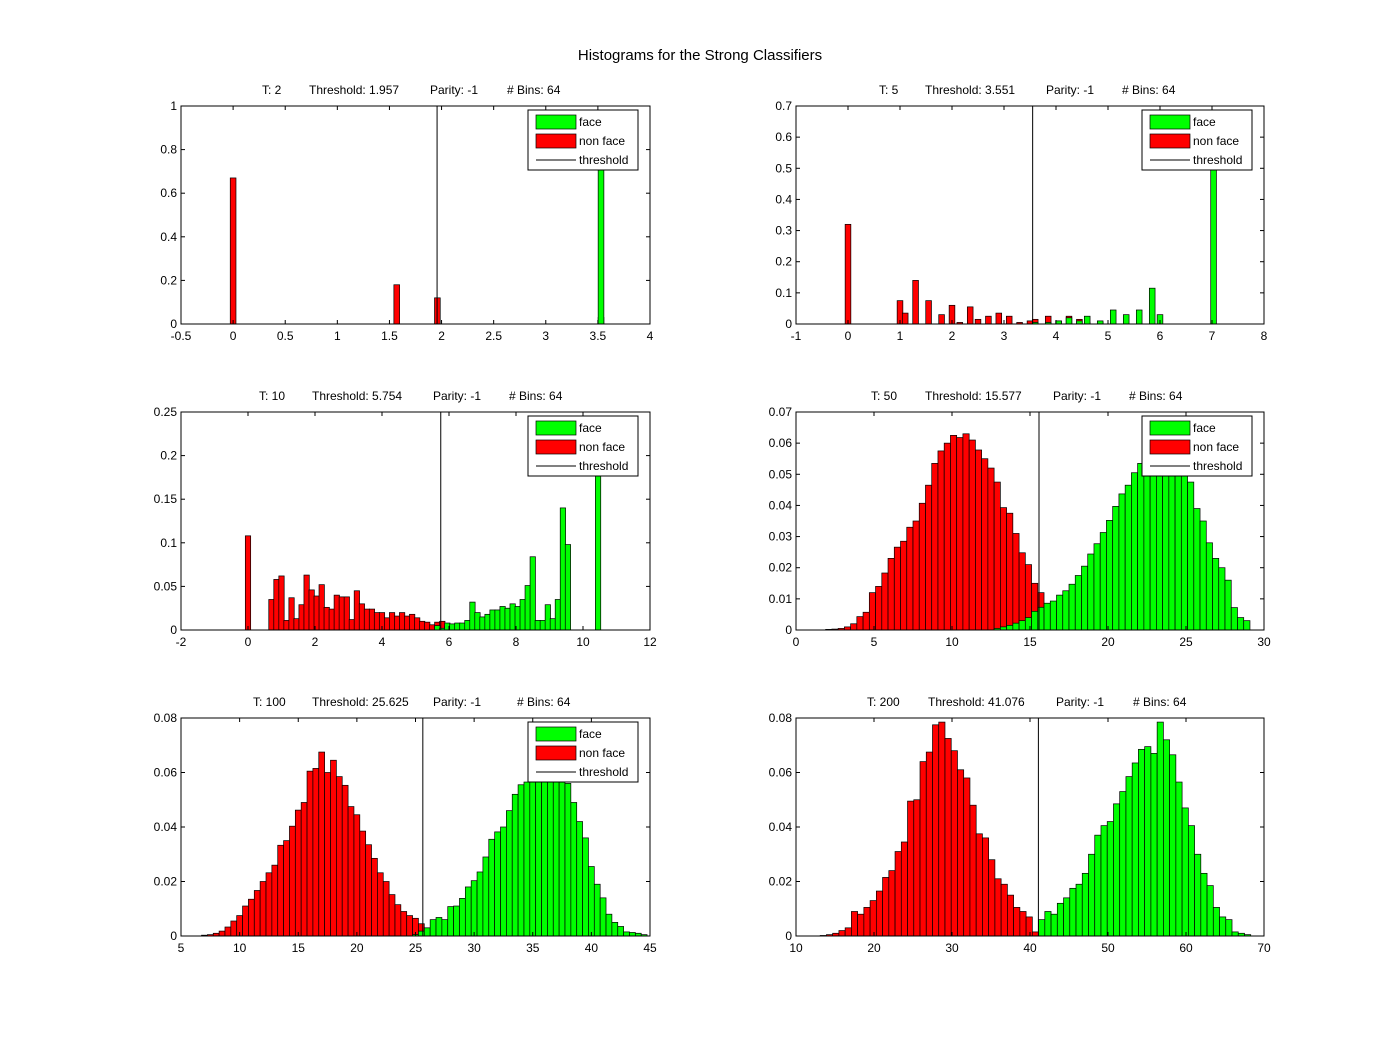  What do you see at coordinates (796, 336) in the screenshot?
I see `x-tick-label: -1` at bounding box center [796, 336].